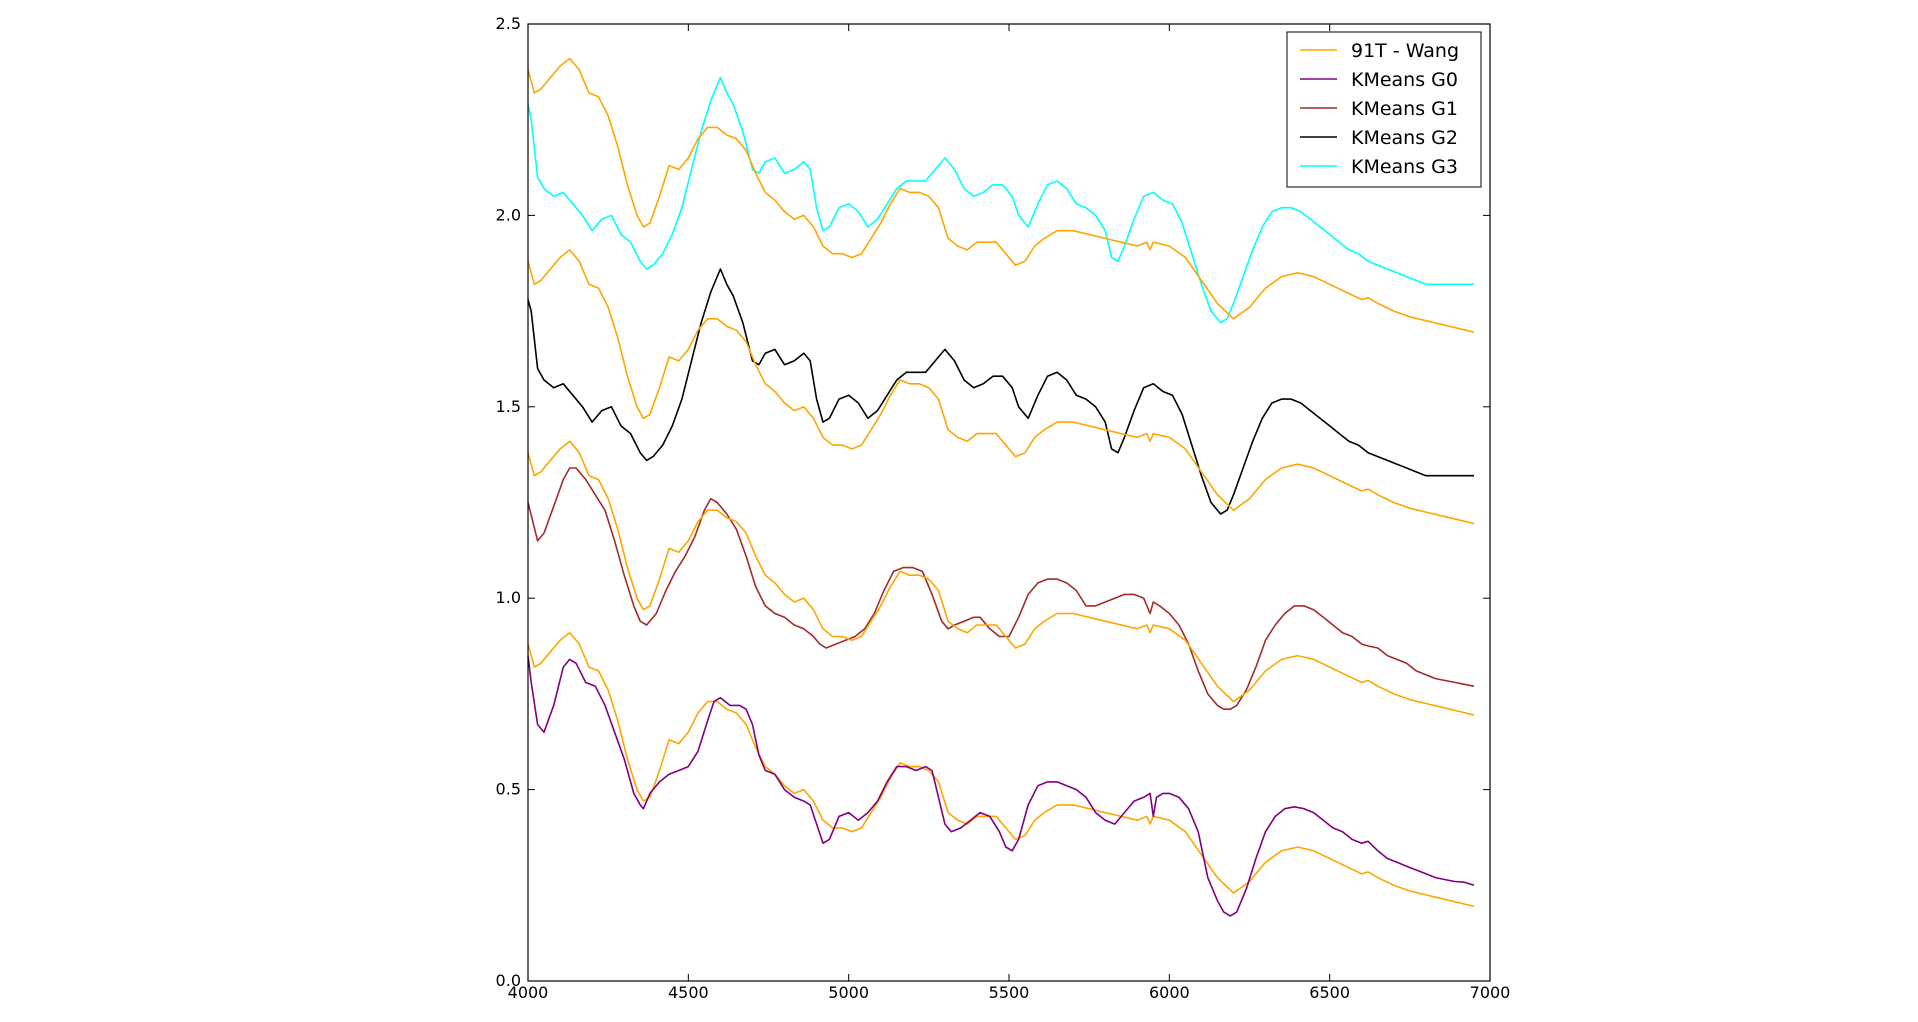 Image resolution: width=1918 pixels, height=1022 pixels. I want to click on x-tick-label: 4000, so click(528, 992).